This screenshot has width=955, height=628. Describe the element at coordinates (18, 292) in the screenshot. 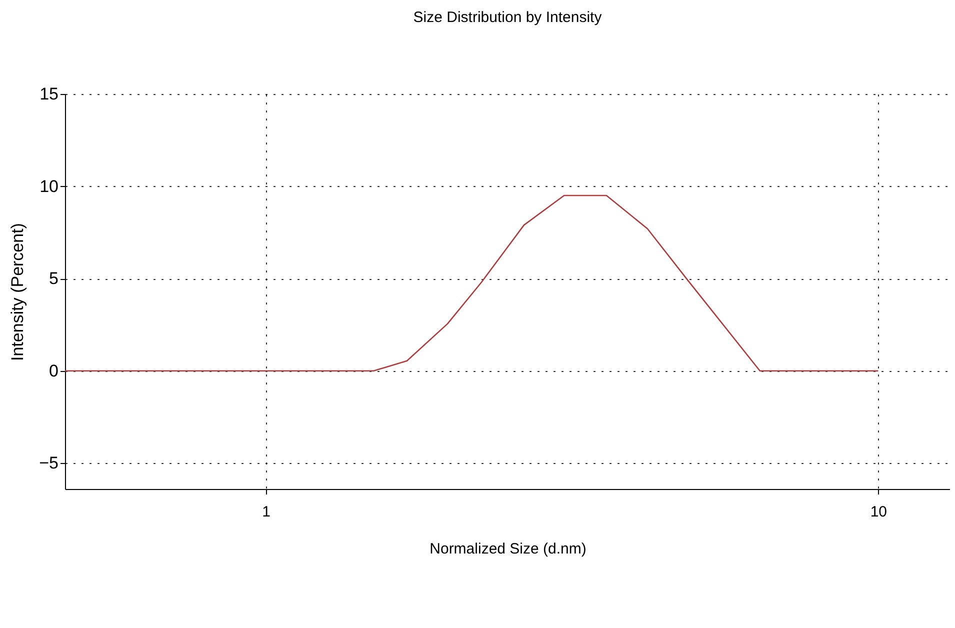

I see `y-axis-title: Intensity (Percent)` at that location.